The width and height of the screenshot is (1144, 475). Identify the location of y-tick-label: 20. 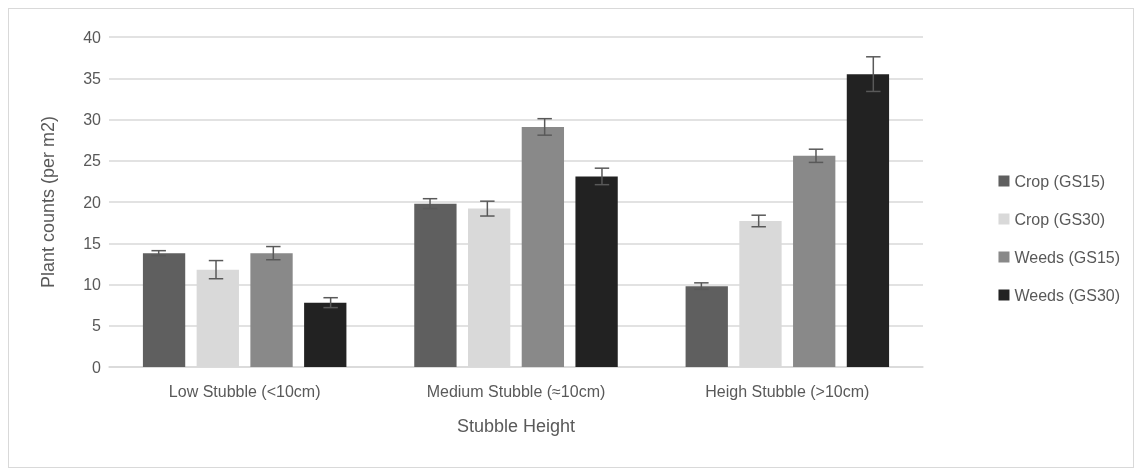
(92, 202).